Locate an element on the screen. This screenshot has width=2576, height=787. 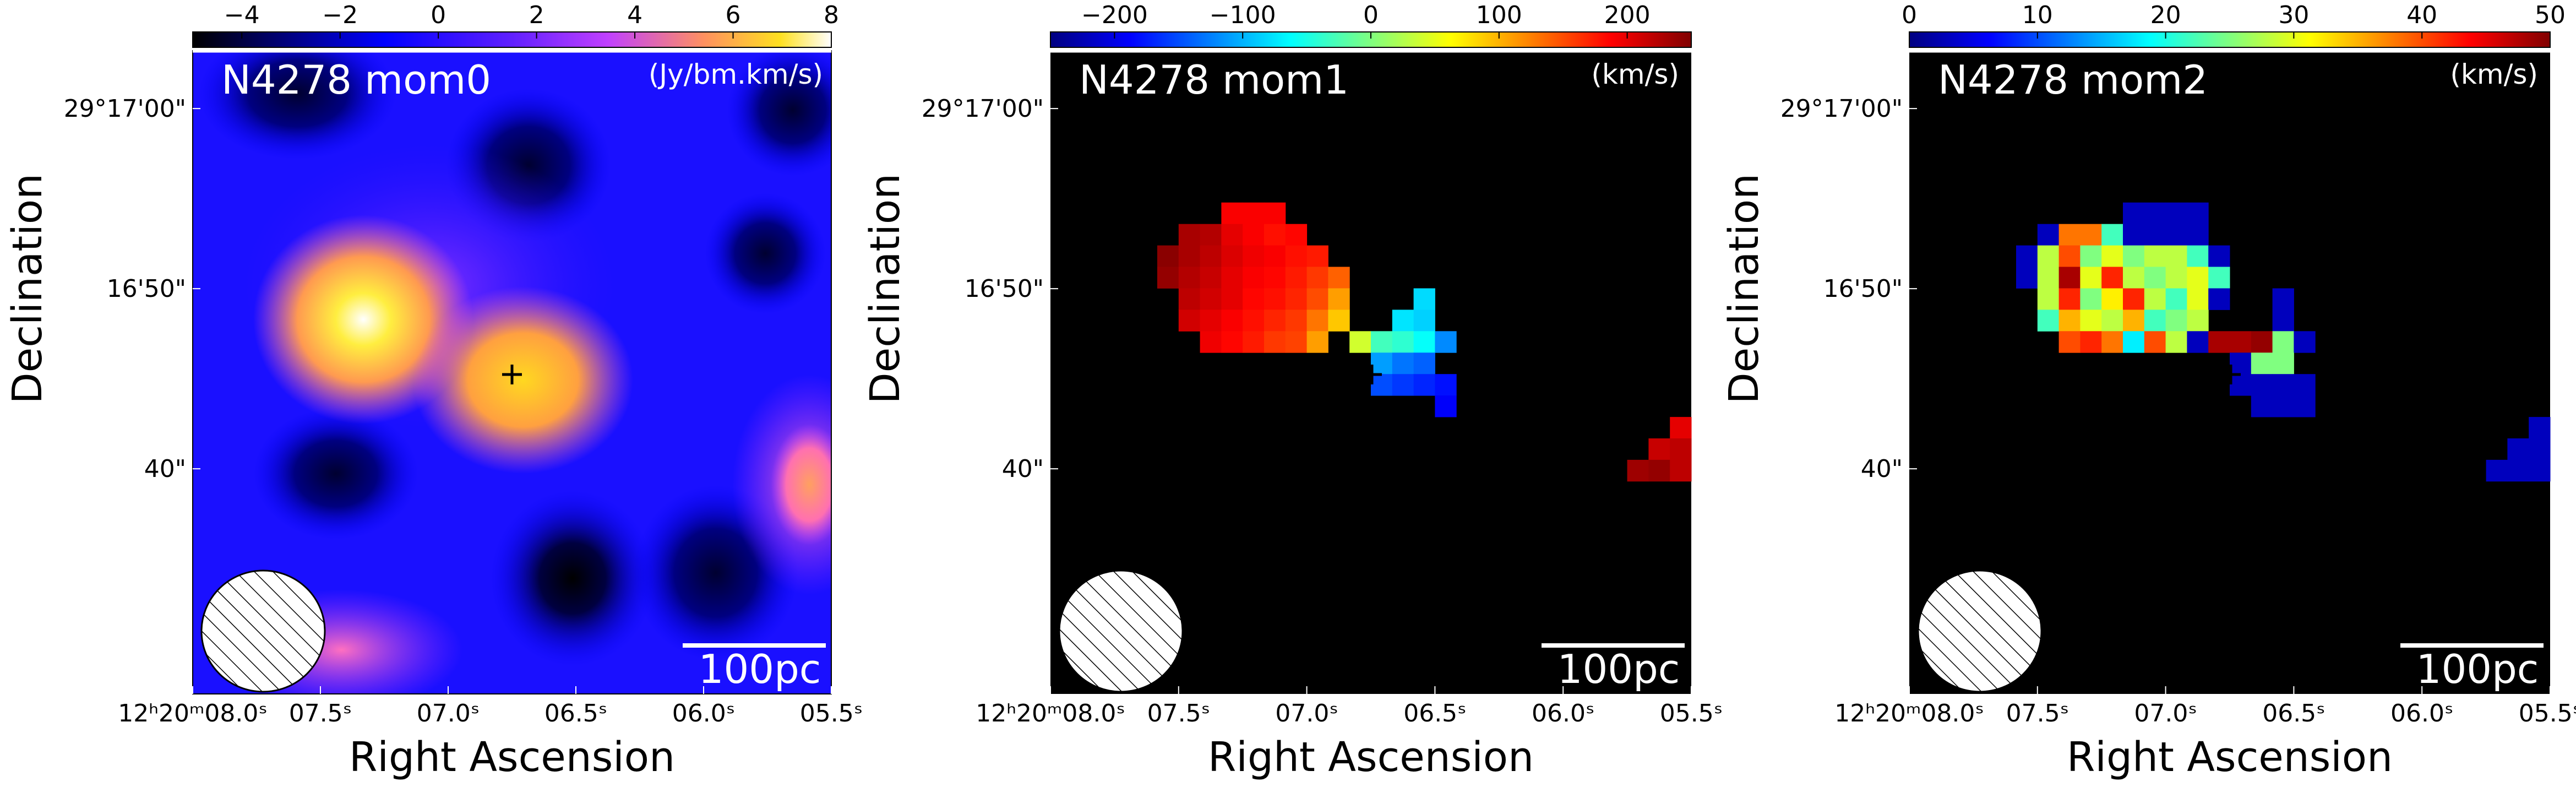
y-tick-label: 29°17'00" is located at coordinates (125, 109).